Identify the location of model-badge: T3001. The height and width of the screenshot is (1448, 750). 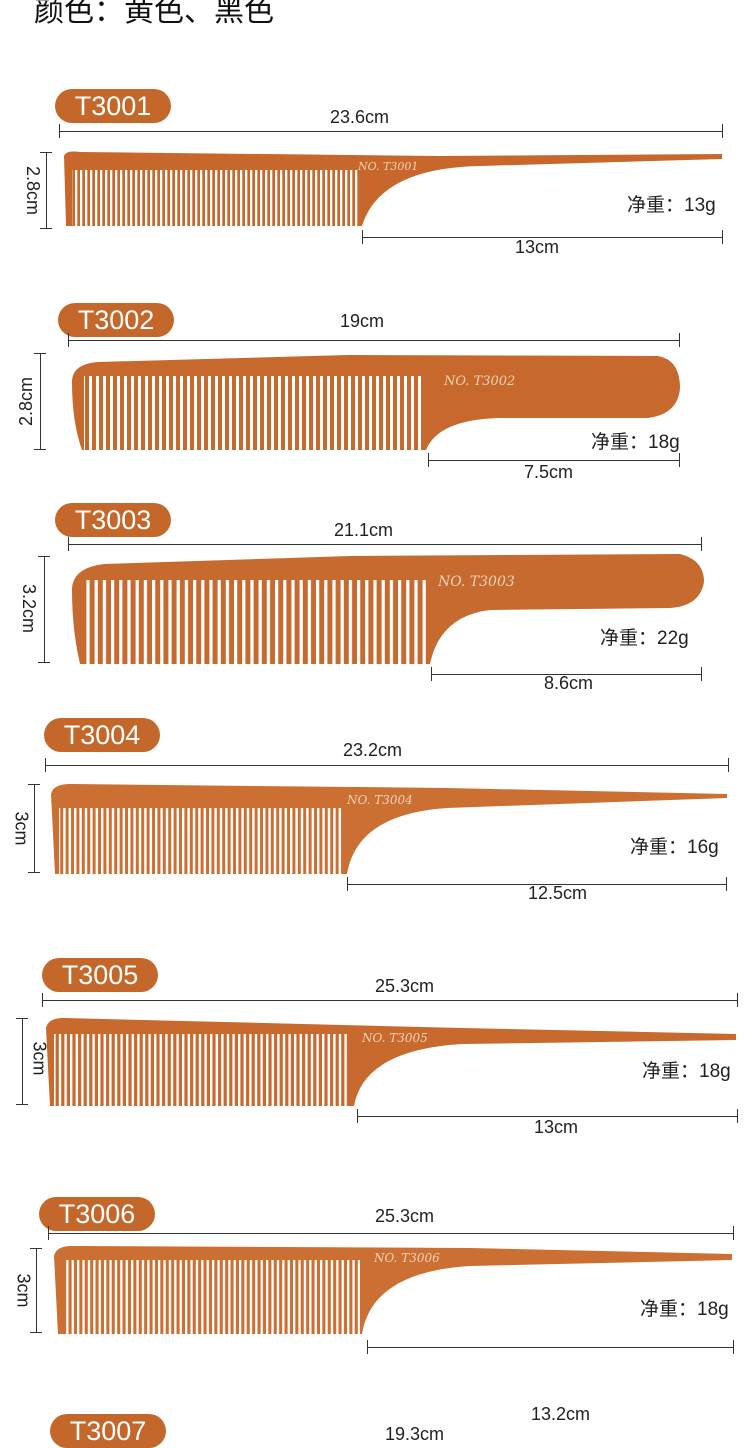
(113, 106).